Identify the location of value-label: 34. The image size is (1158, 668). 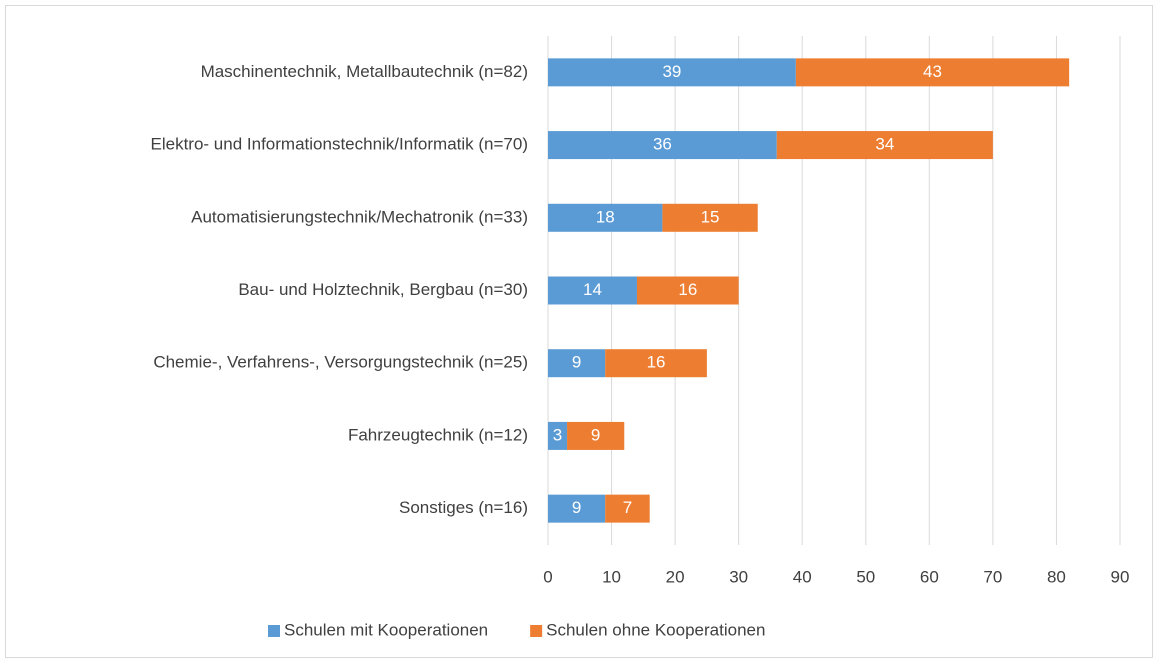
(884, 144).